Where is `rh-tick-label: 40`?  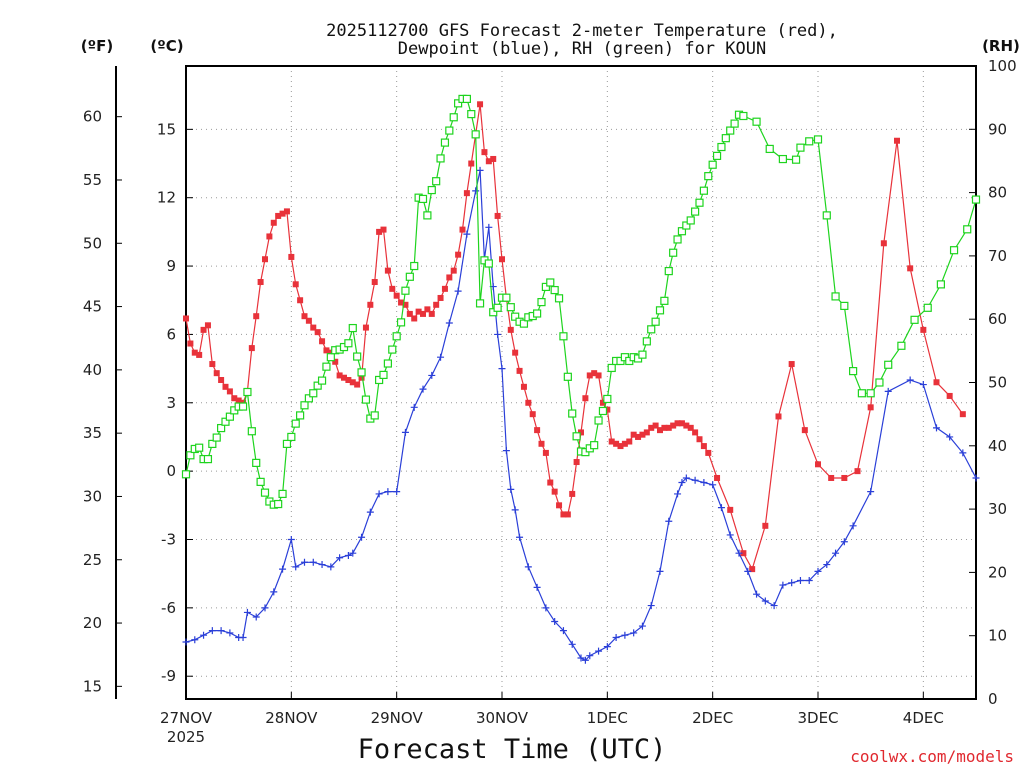 rh-tick-label: 40 is located at coordinates (997, 446).